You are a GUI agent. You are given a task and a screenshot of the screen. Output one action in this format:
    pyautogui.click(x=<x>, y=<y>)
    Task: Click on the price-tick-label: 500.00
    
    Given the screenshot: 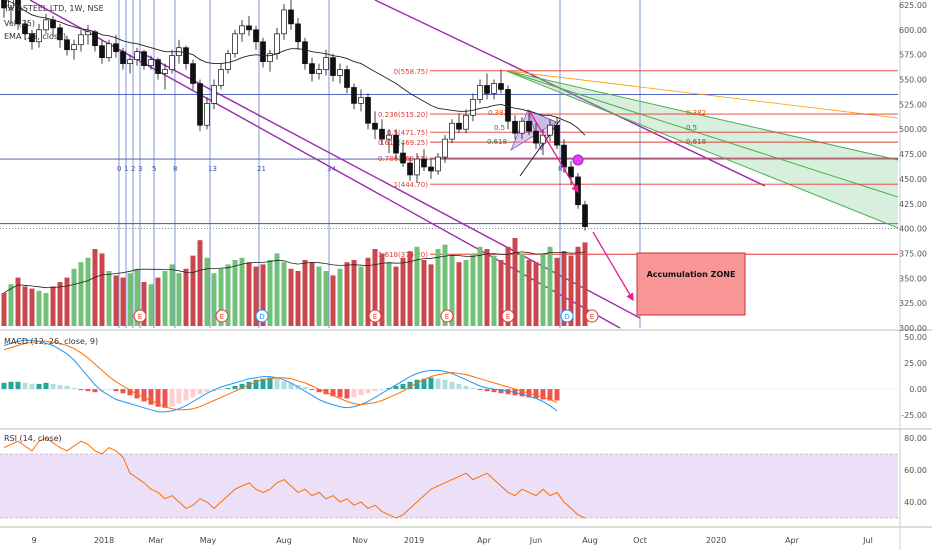 What is the action you would take?
    pyautogui.click(x=913, y=129)
    